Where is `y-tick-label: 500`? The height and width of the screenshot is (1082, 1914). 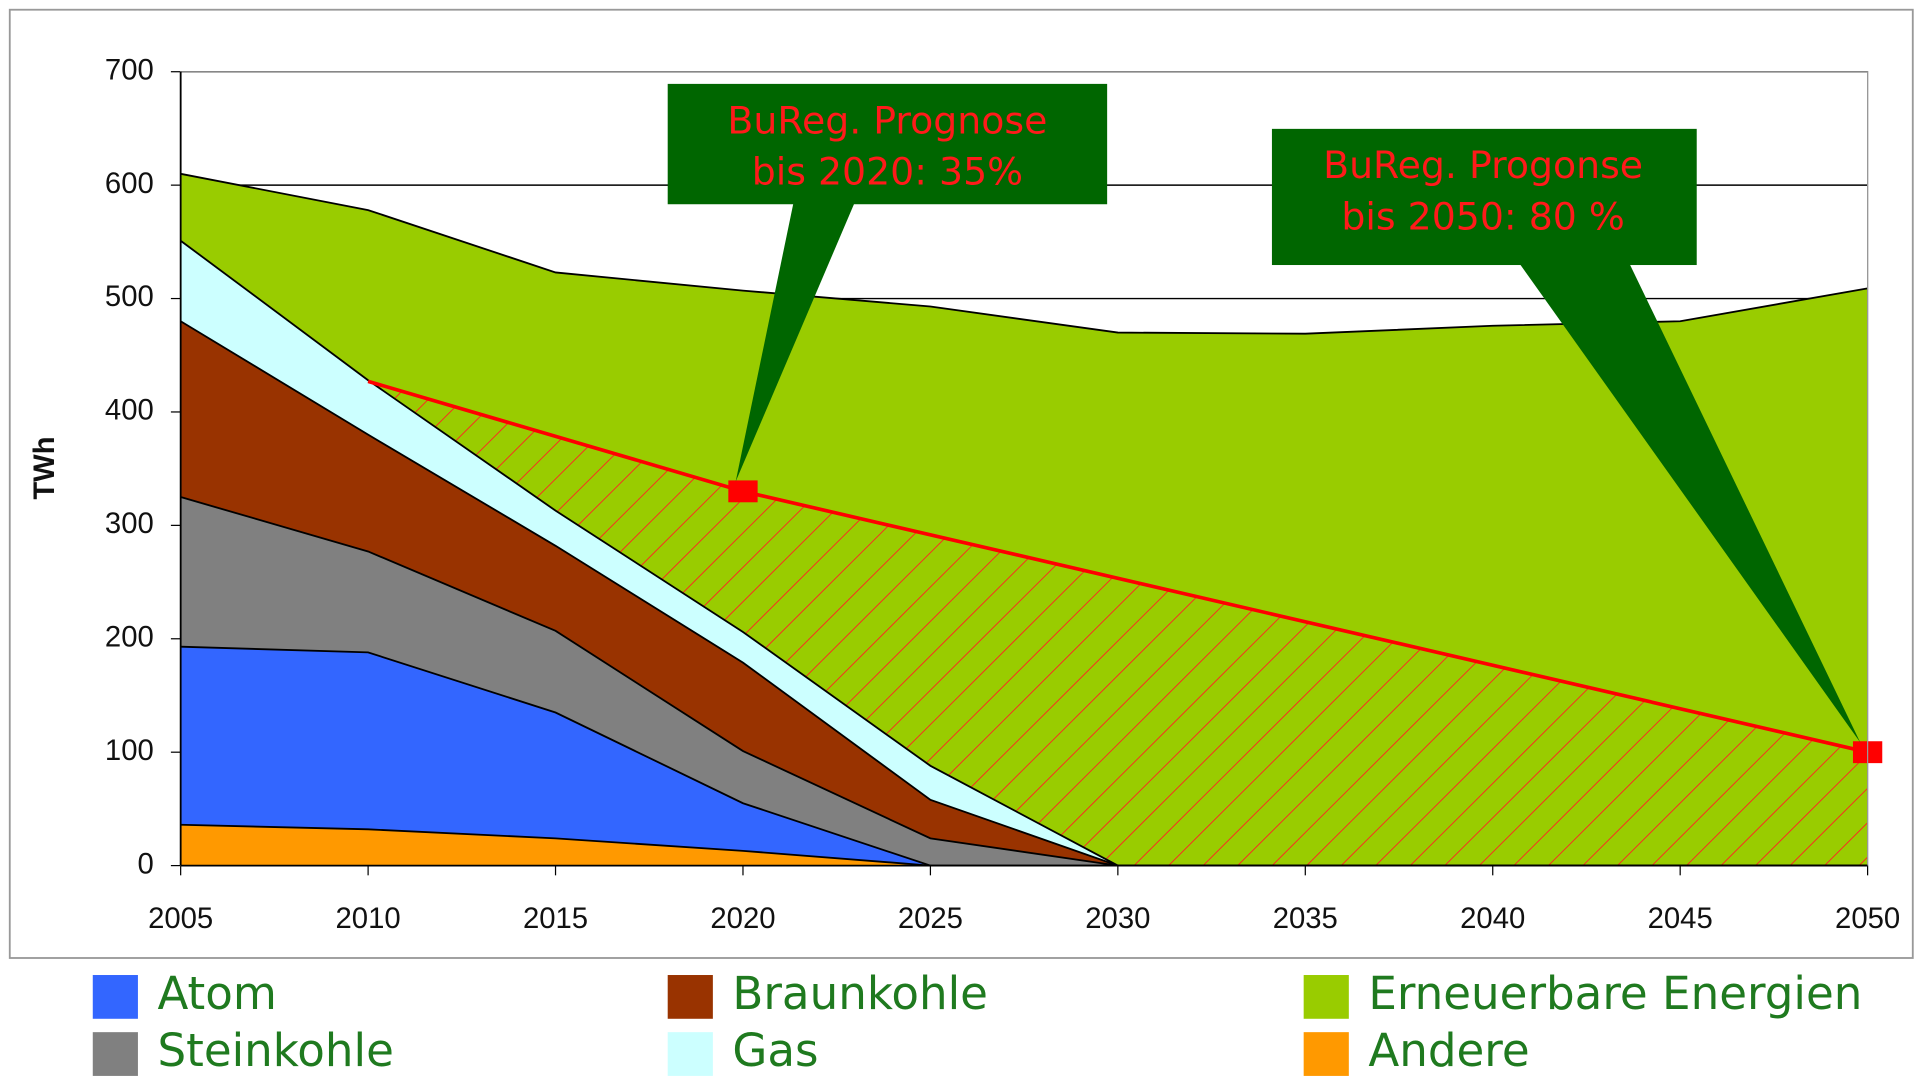 y-tick-label: 500 is located at coordinates (129, 297).